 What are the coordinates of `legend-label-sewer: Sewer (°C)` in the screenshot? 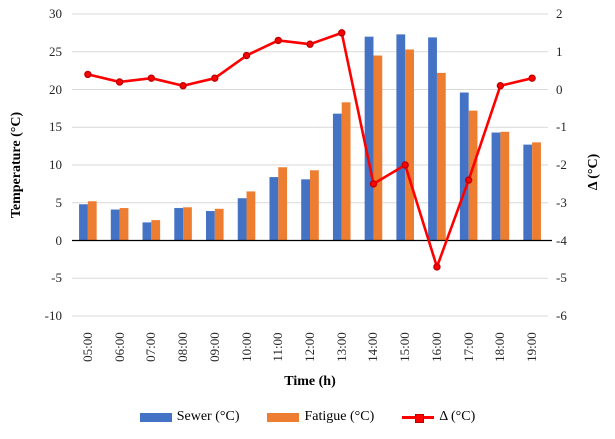 It's located at (208, 416).